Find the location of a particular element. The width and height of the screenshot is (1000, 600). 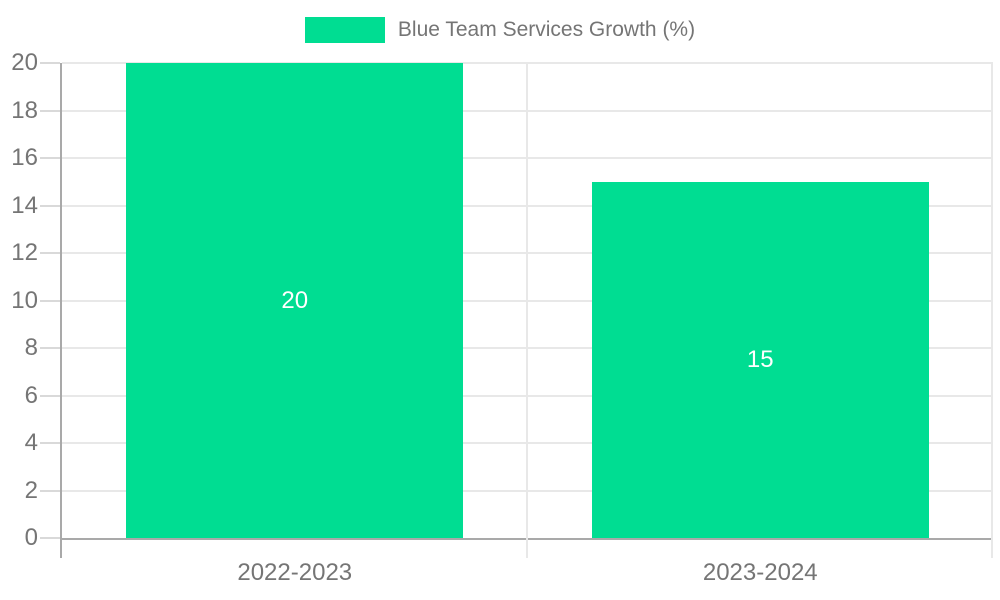

legend-swatch is located at coordinates (344, 30).